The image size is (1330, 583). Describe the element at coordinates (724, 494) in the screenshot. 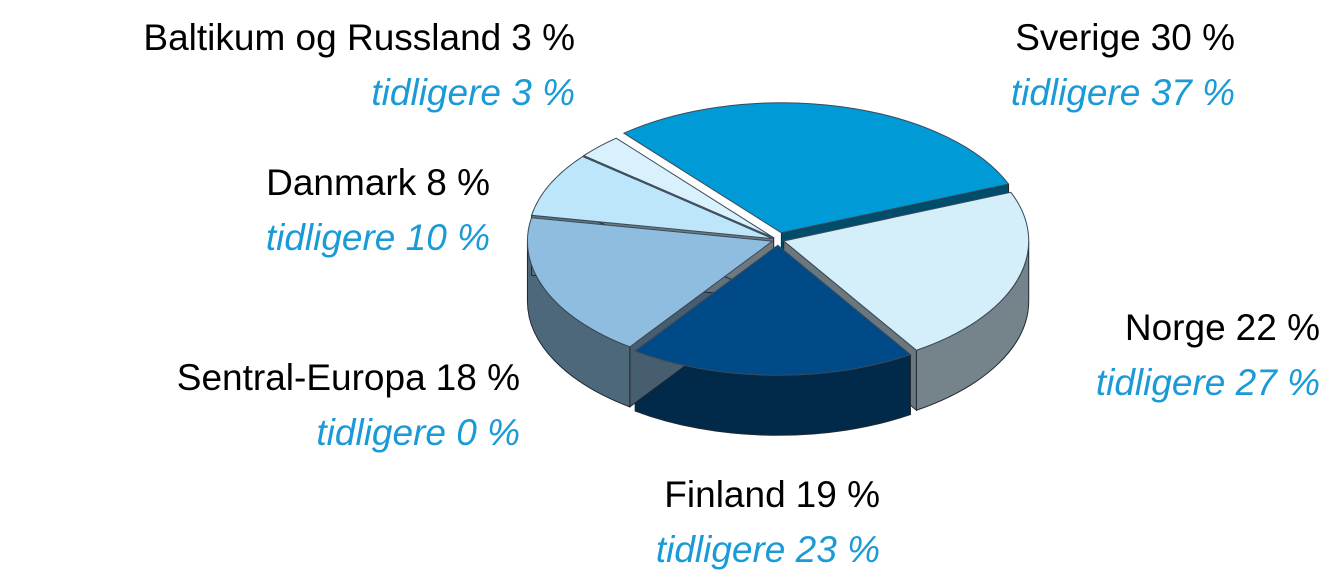

I see `category-name: Finland` at that location.